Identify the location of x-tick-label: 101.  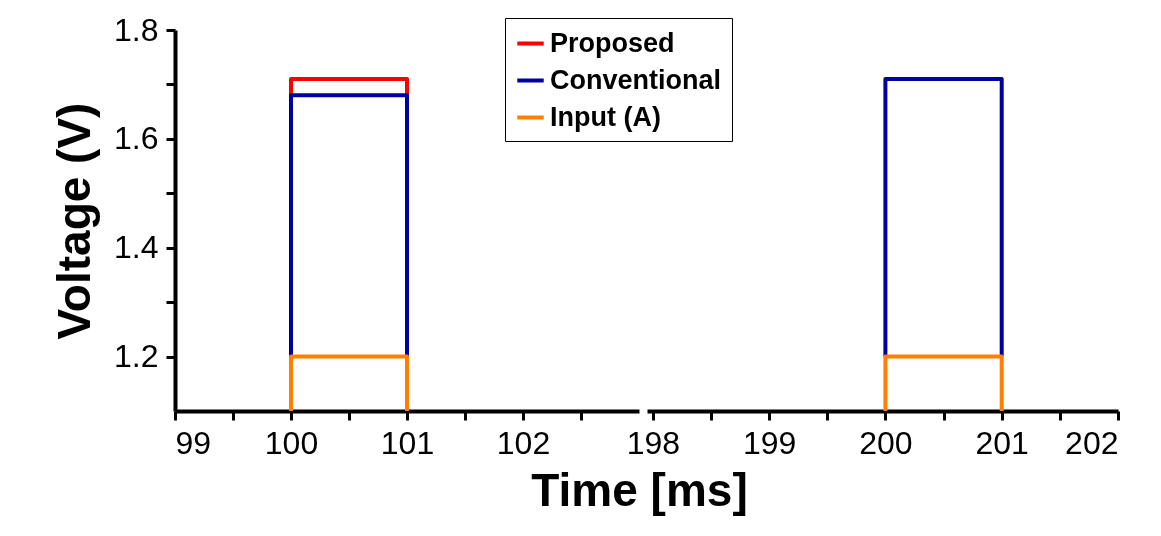
(407, 442).